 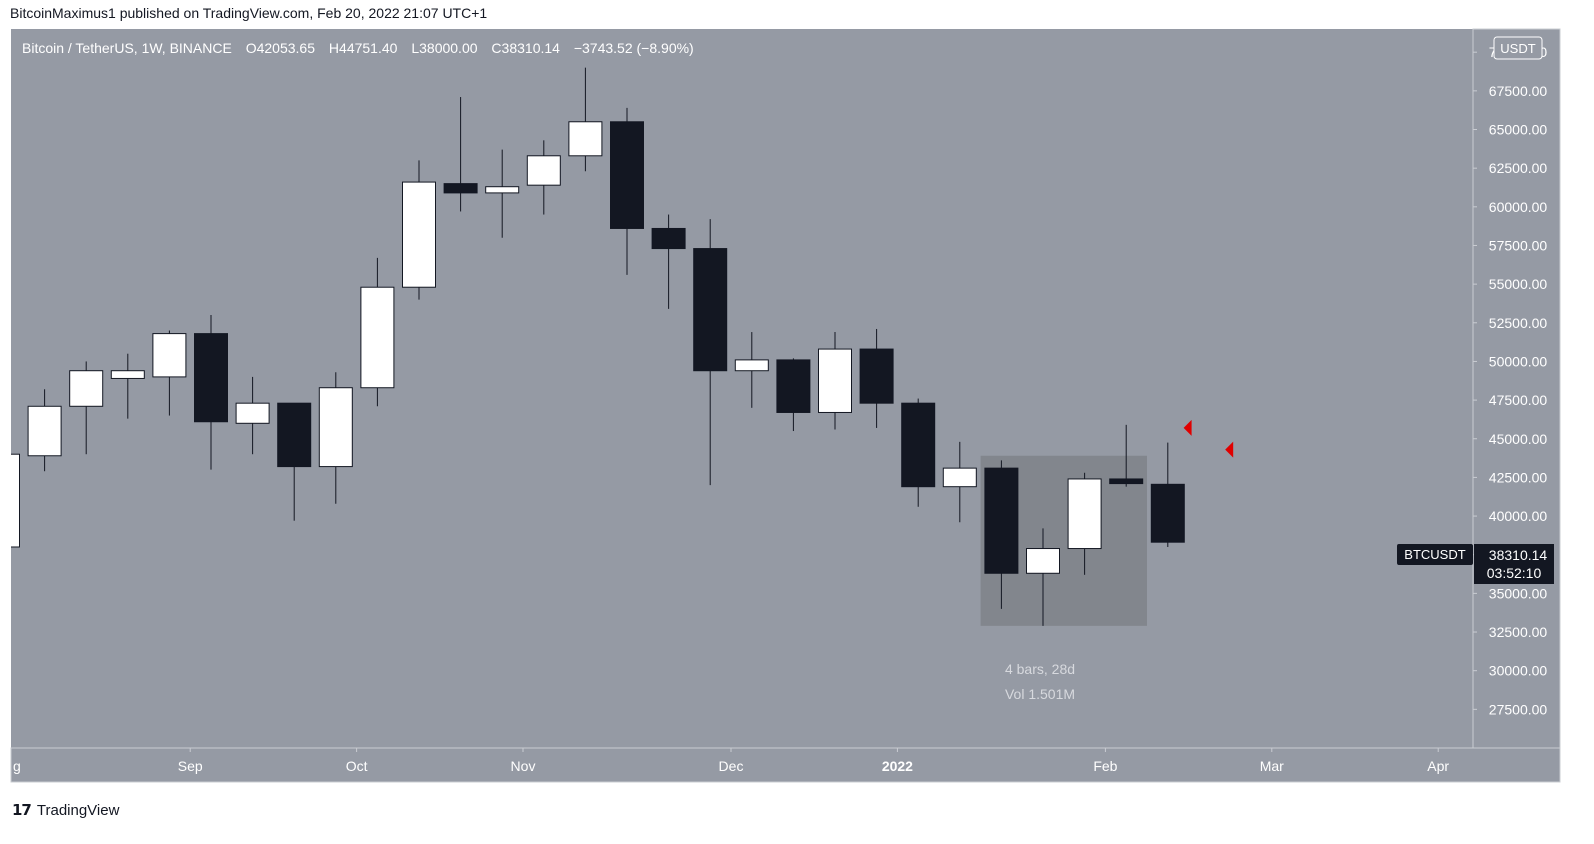 What do you see at coordinates (127, 48) in the screenshot?
I see `legend-symbol: Bitcoin / TetherUS, 1W, BINANCE` at bounding box center [127, 48].